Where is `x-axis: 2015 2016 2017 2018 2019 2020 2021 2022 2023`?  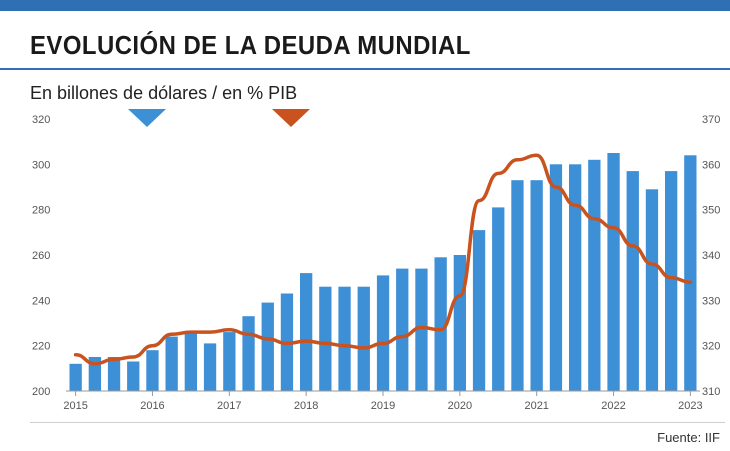 x-axis: 2015 2016 2017 2018 2019 2020 2021 2022 2023 is located at coordinates (383, 401).